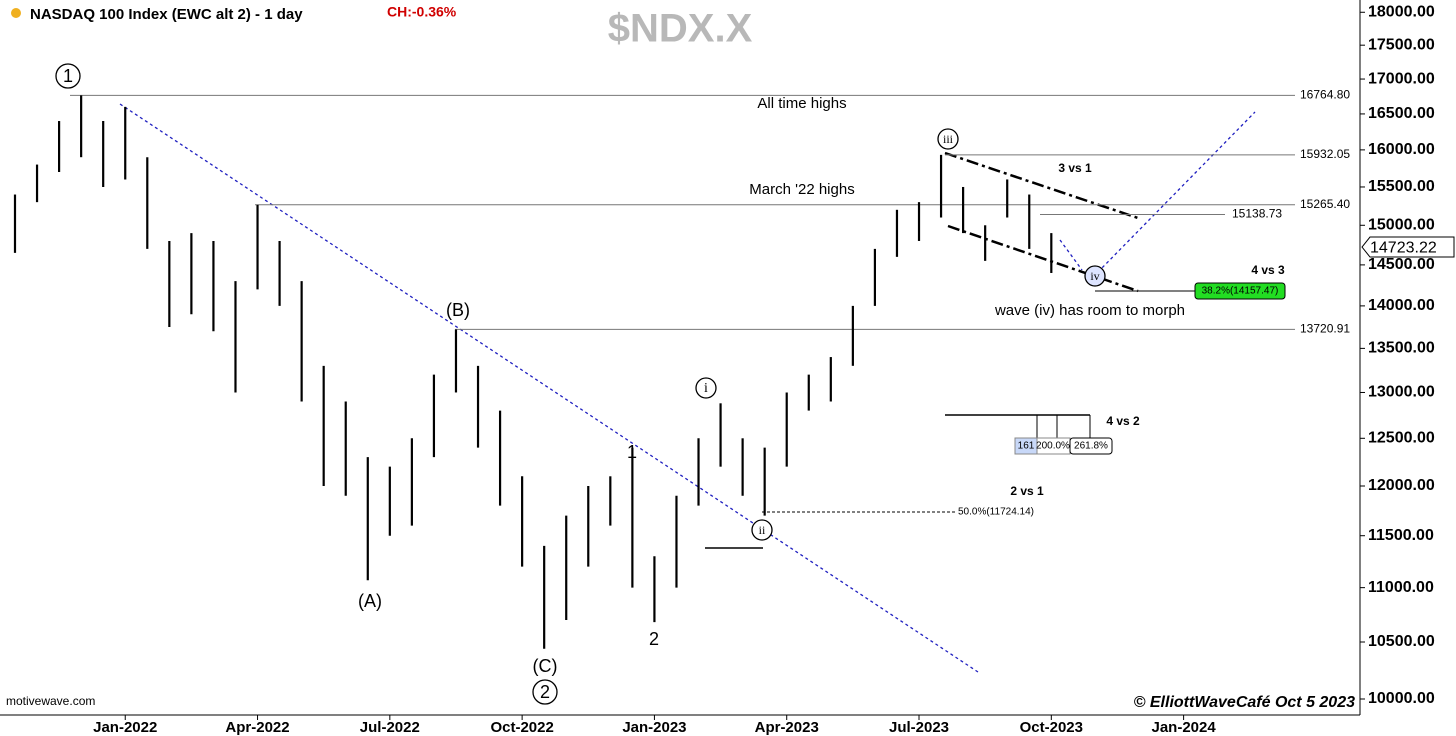 The width and height of the screenshot is (1456, 736). I want to click on fib-label: 38.2%(14157.47), so click(1240, 291).